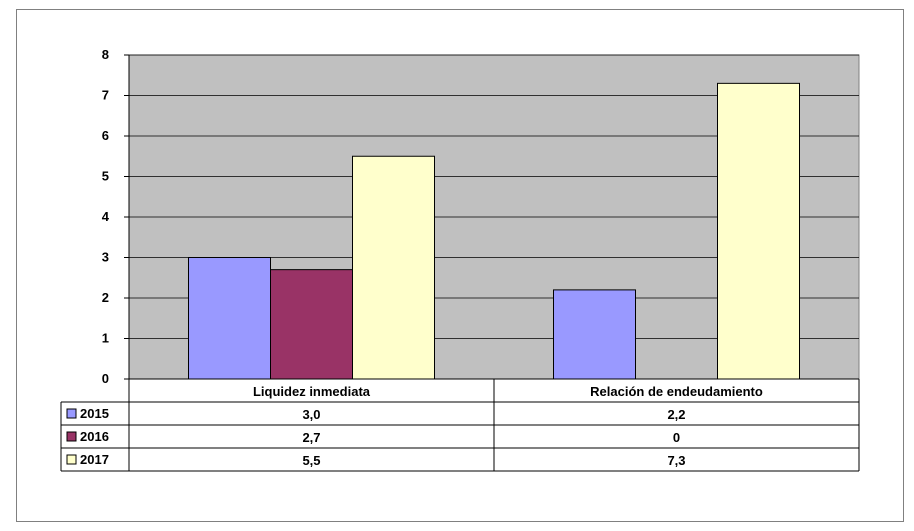  Describe the element at coordinates (71, 413) in the screenshot. I see `legend-key-2015` at that location.